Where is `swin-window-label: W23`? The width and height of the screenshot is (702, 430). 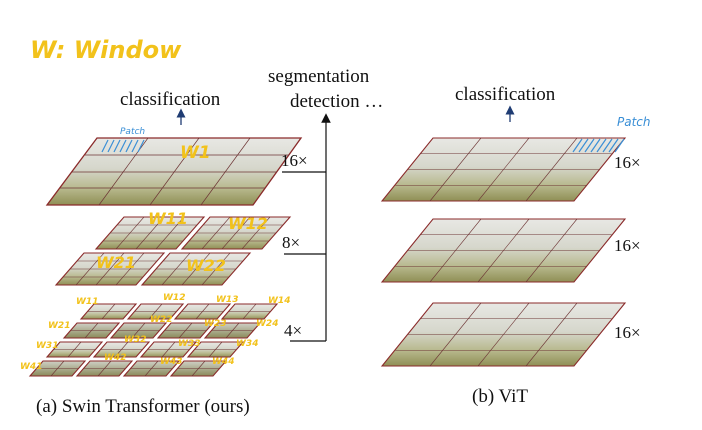 swin-window-label: W23 is located at coordinates (215, 324).